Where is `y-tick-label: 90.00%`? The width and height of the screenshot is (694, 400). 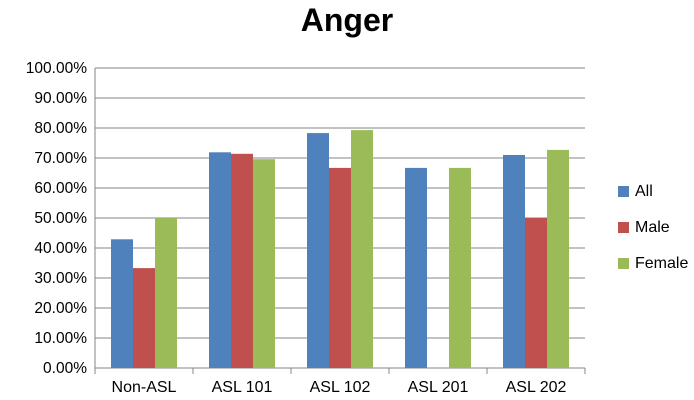
y-tick-label: 90.00% is located at coordinates (60, 98).